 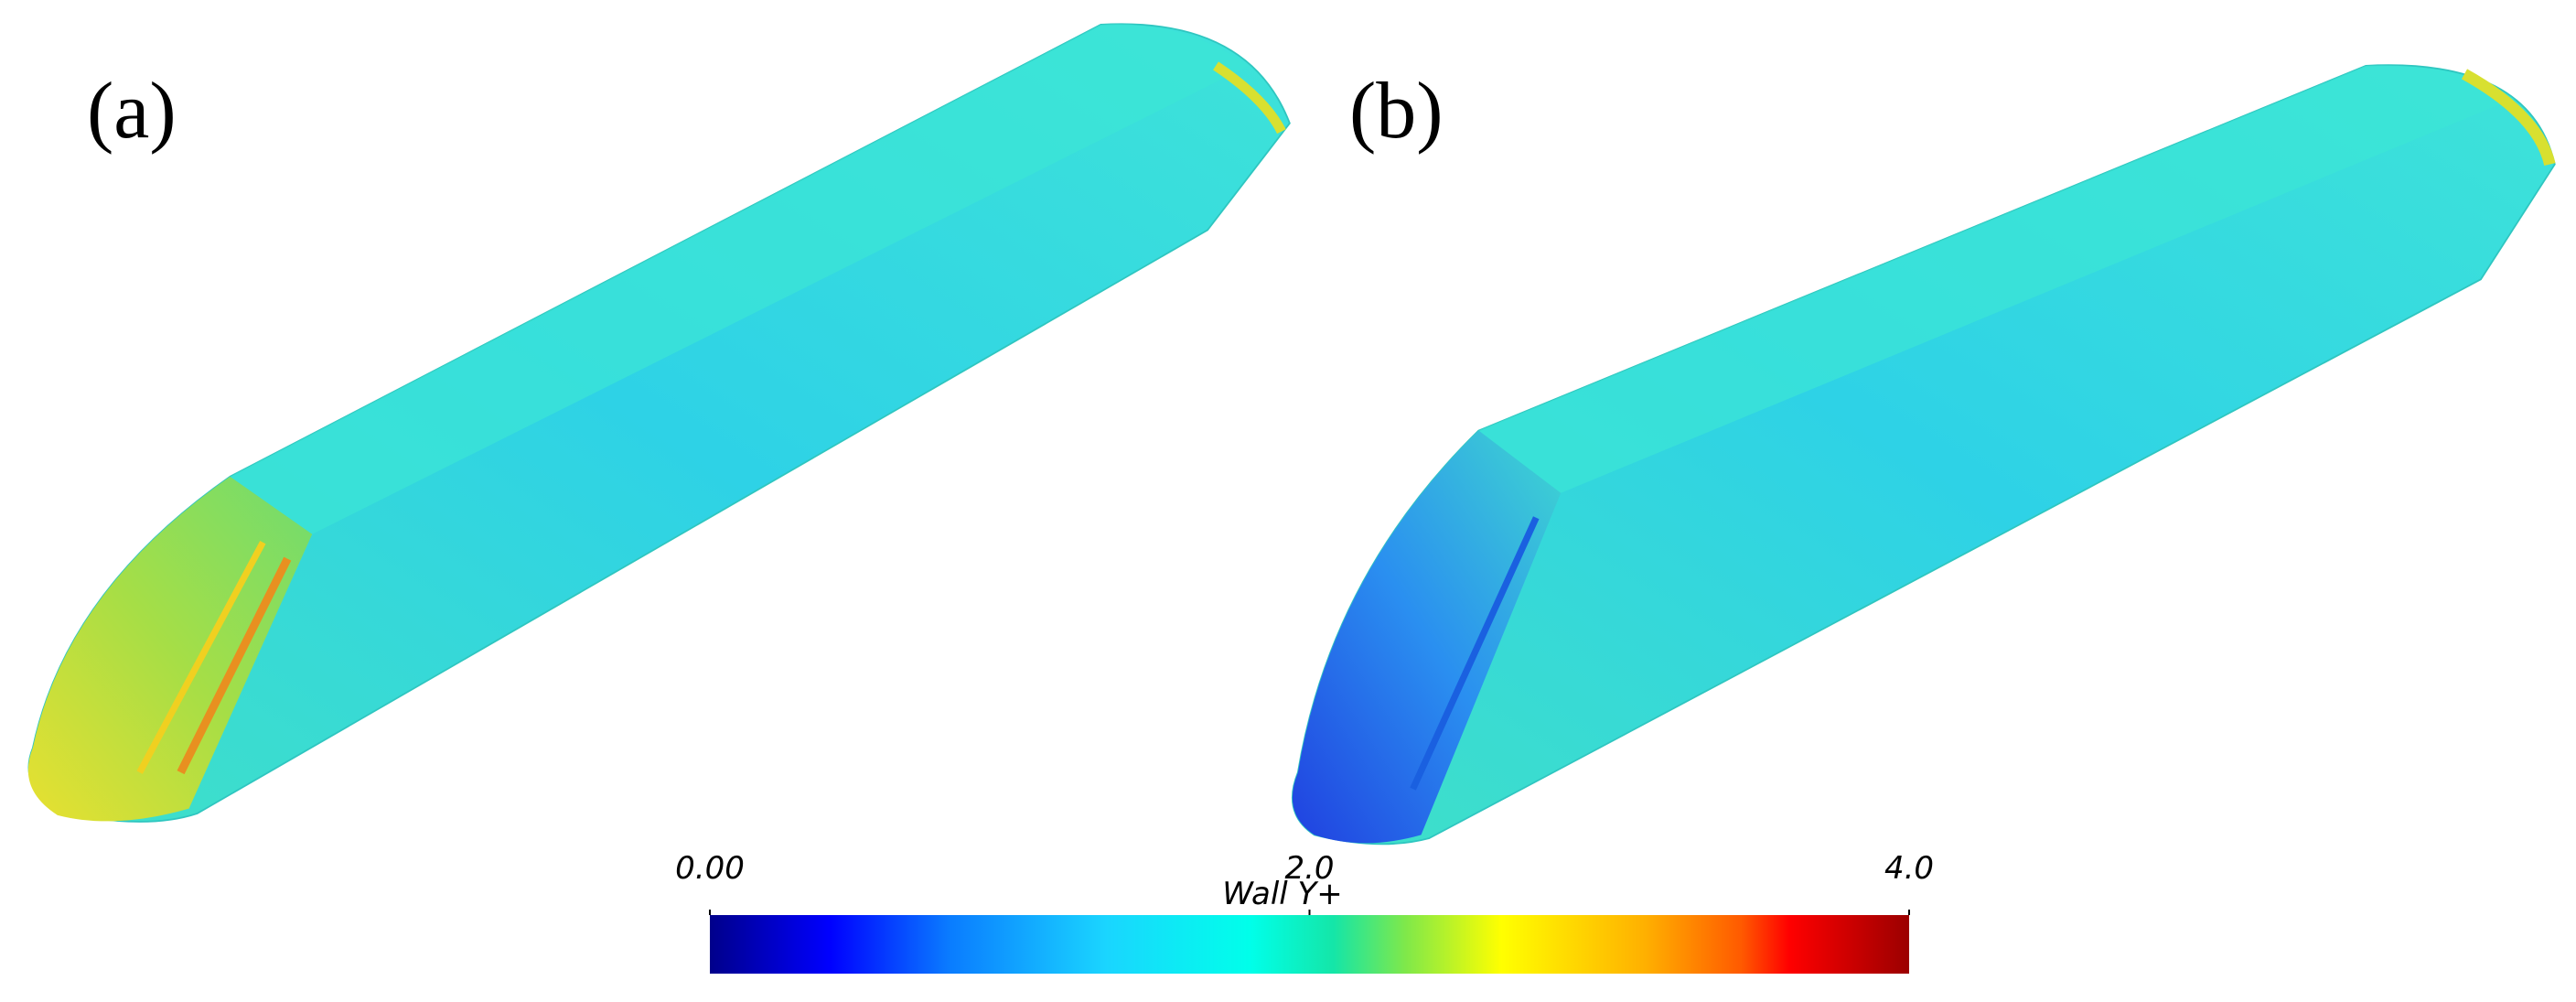 What do you see at coordinates (1310, 944) in the screenshot?
I see `colorbar` at bounding box center [1310, 944].